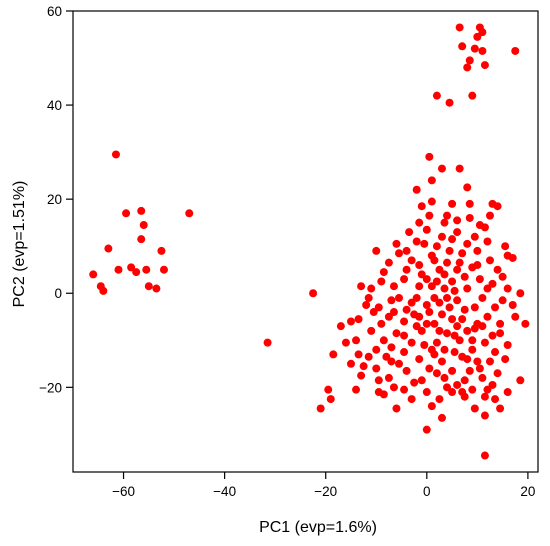 This screenshot has height=546, width=550. What do you see at coordinates (427, 491) in the screenshot?
I see `x-tick-label: 0` at bounding box center [427, 491].